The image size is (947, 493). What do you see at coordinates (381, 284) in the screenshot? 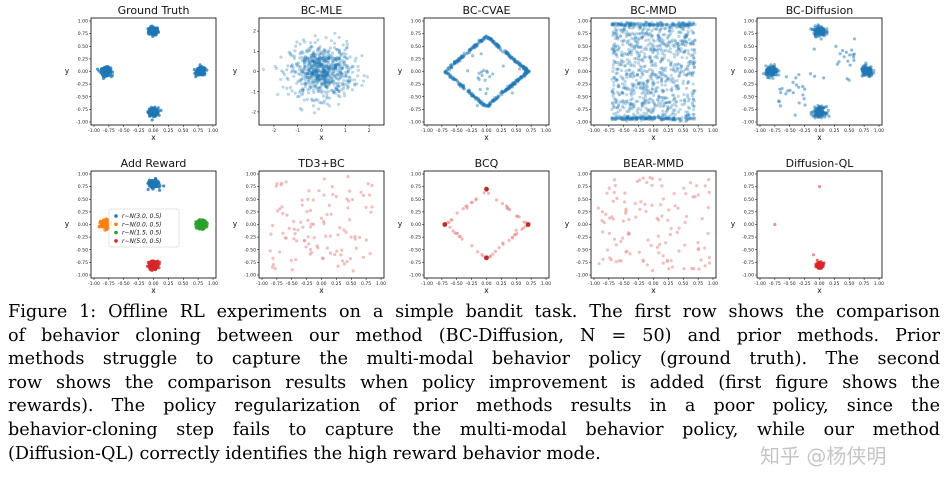
I see `x-tick-label: 1.00` at bounding box center [381, 284].